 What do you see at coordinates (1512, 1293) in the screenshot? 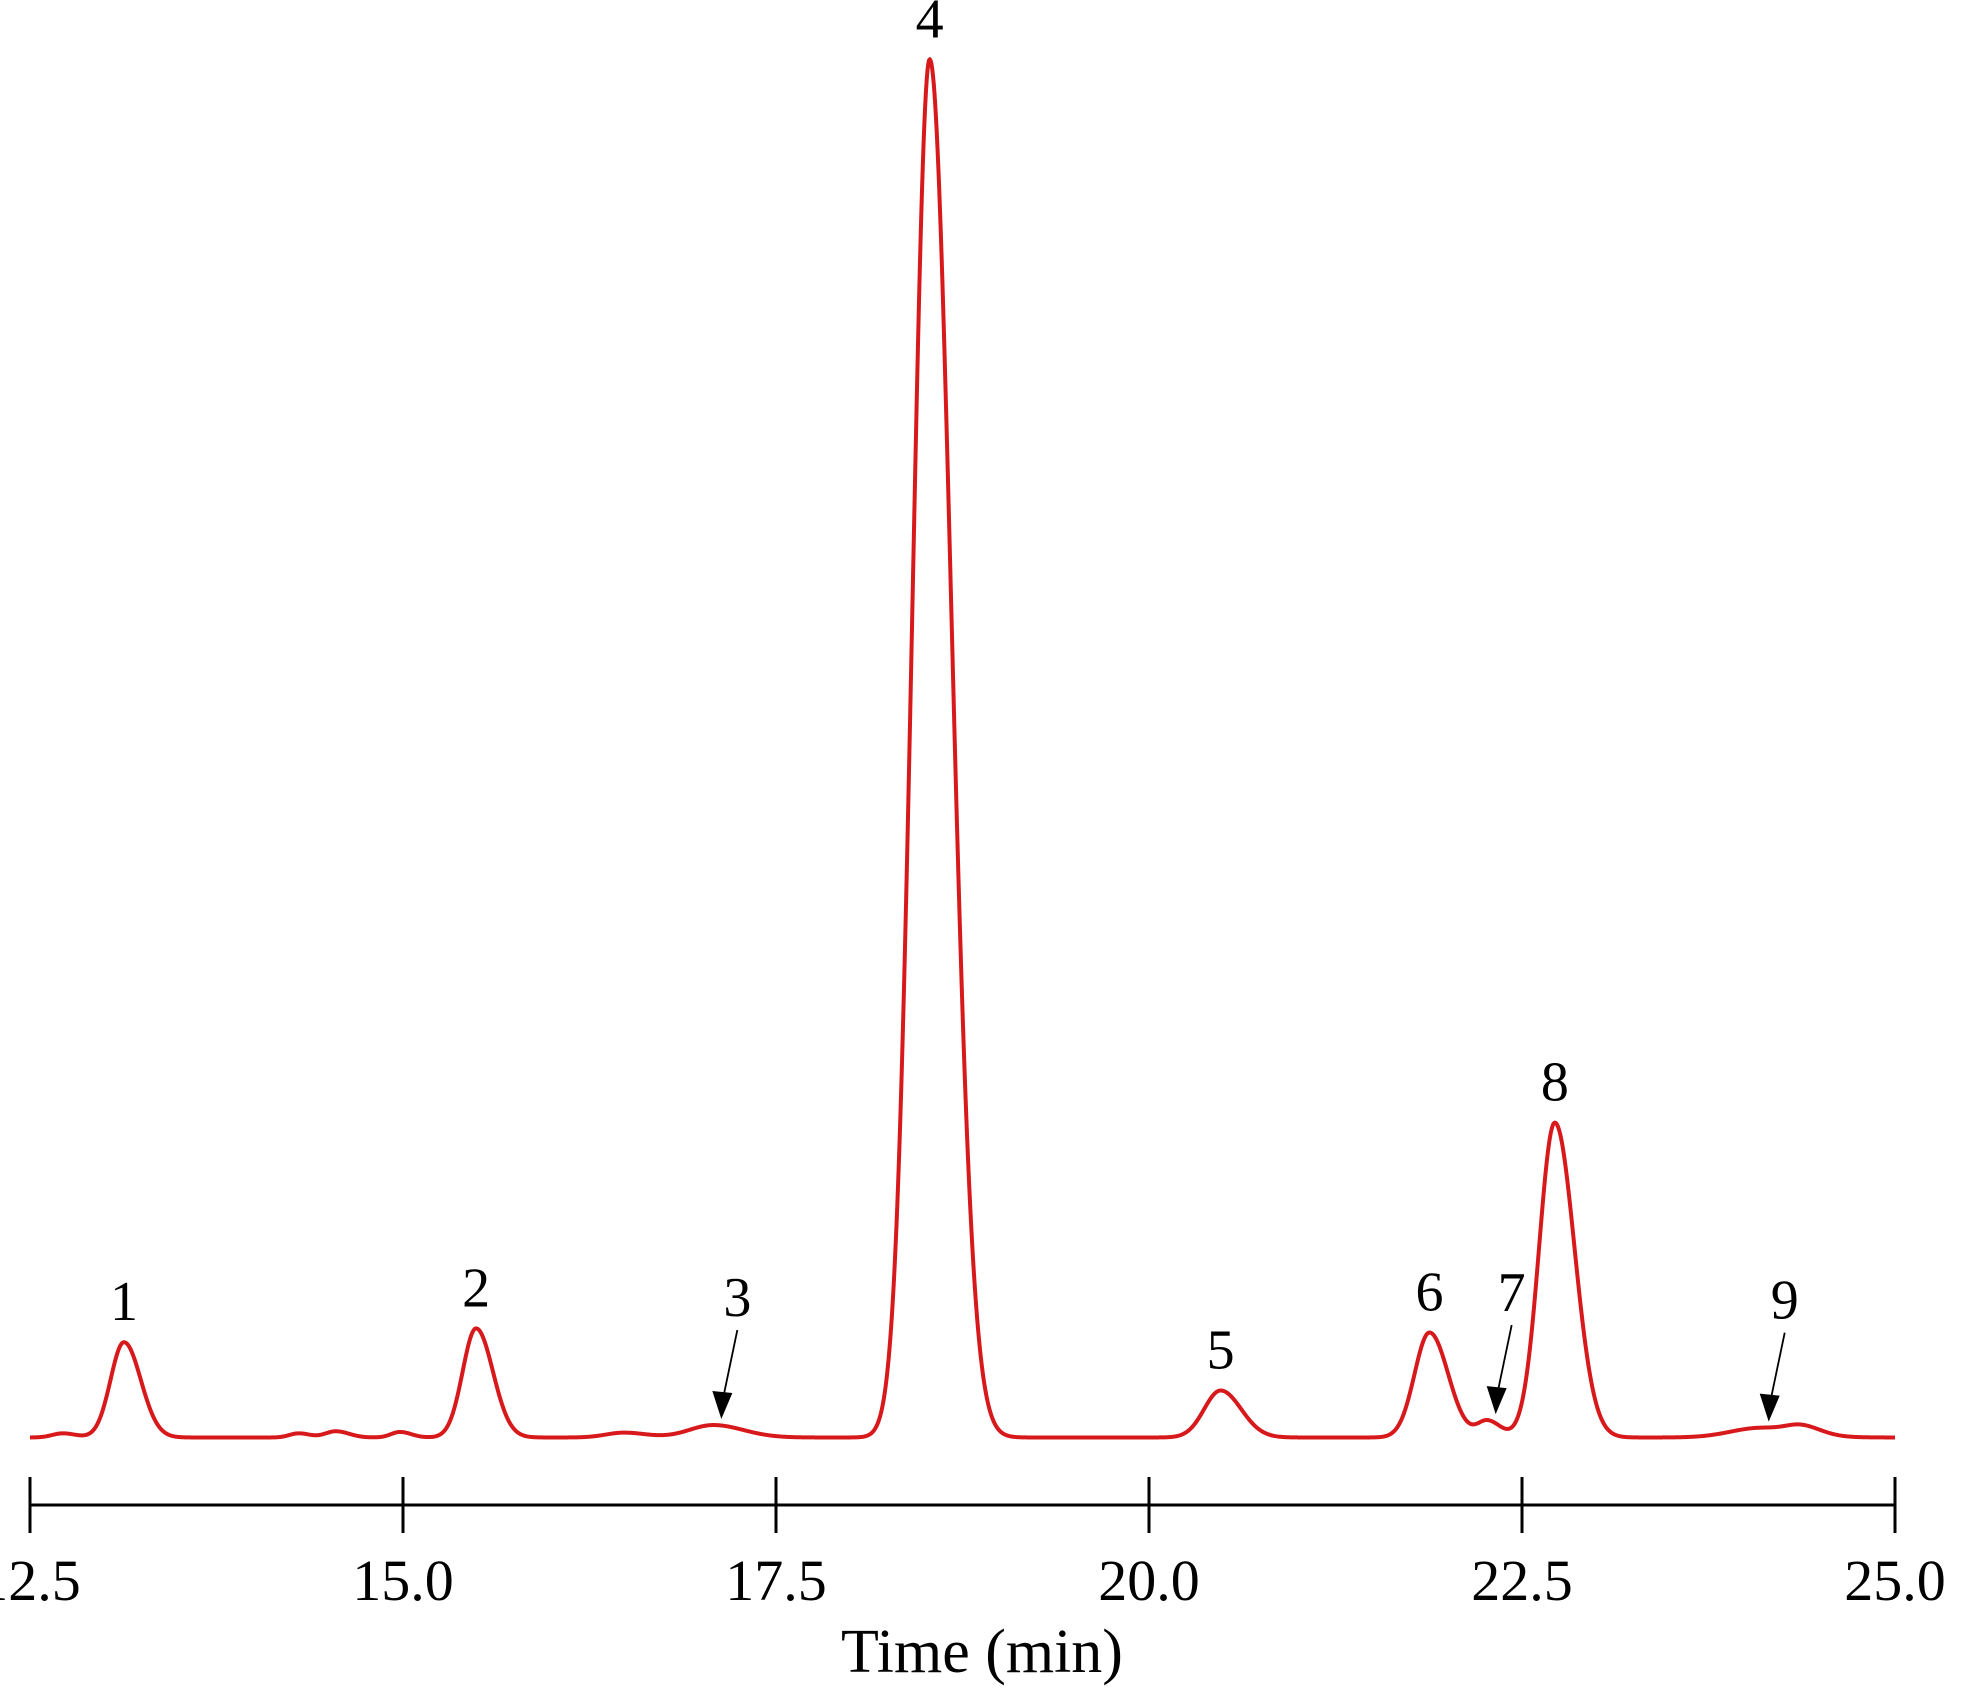
I see `peak-label: 7` at bounding box center [1512, 1293].